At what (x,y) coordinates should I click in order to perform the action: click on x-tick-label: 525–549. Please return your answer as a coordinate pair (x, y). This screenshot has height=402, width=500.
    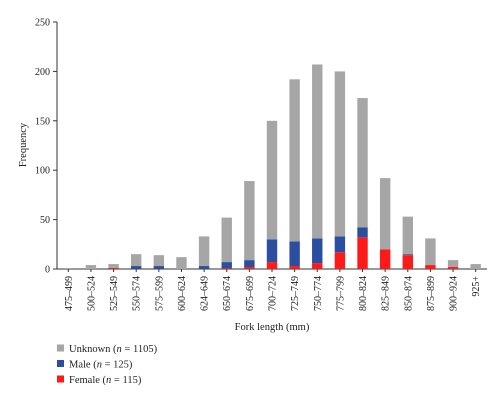
    Looking at the image, I should click on (114, 293).